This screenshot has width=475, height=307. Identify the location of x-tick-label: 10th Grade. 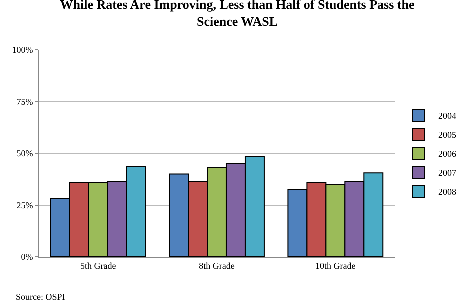
(336, 265).